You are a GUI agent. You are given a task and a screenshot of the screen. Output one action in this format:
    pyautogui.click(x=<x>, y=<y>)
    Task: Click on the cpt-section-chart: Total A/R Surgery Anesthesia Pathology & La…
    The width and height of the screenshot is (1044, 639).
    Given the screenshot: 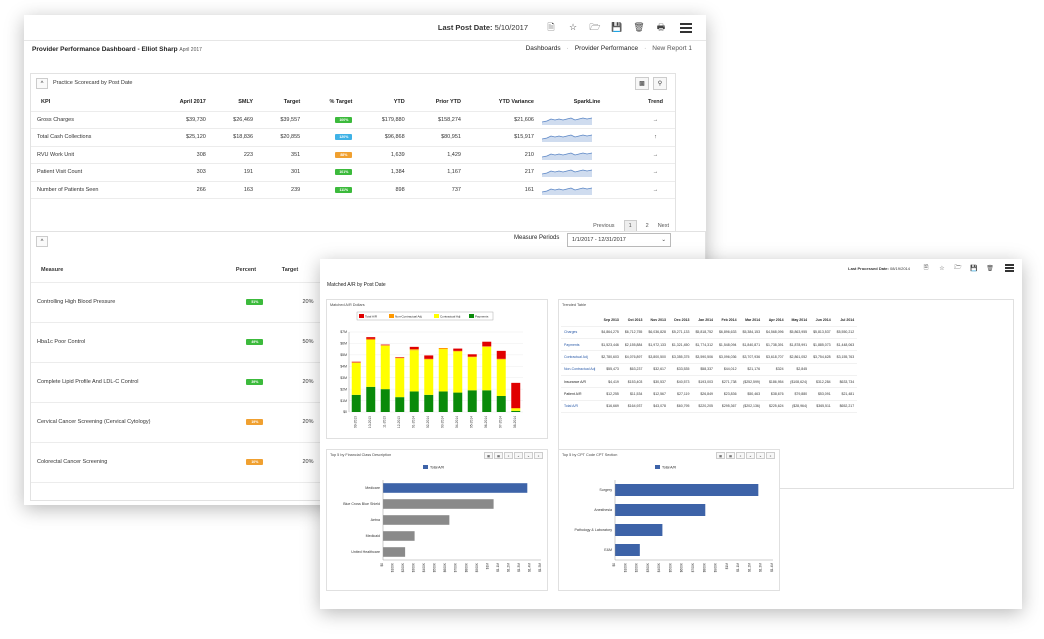 What is the action you would take?
    pyautogui.click(x=674, y=518)
    